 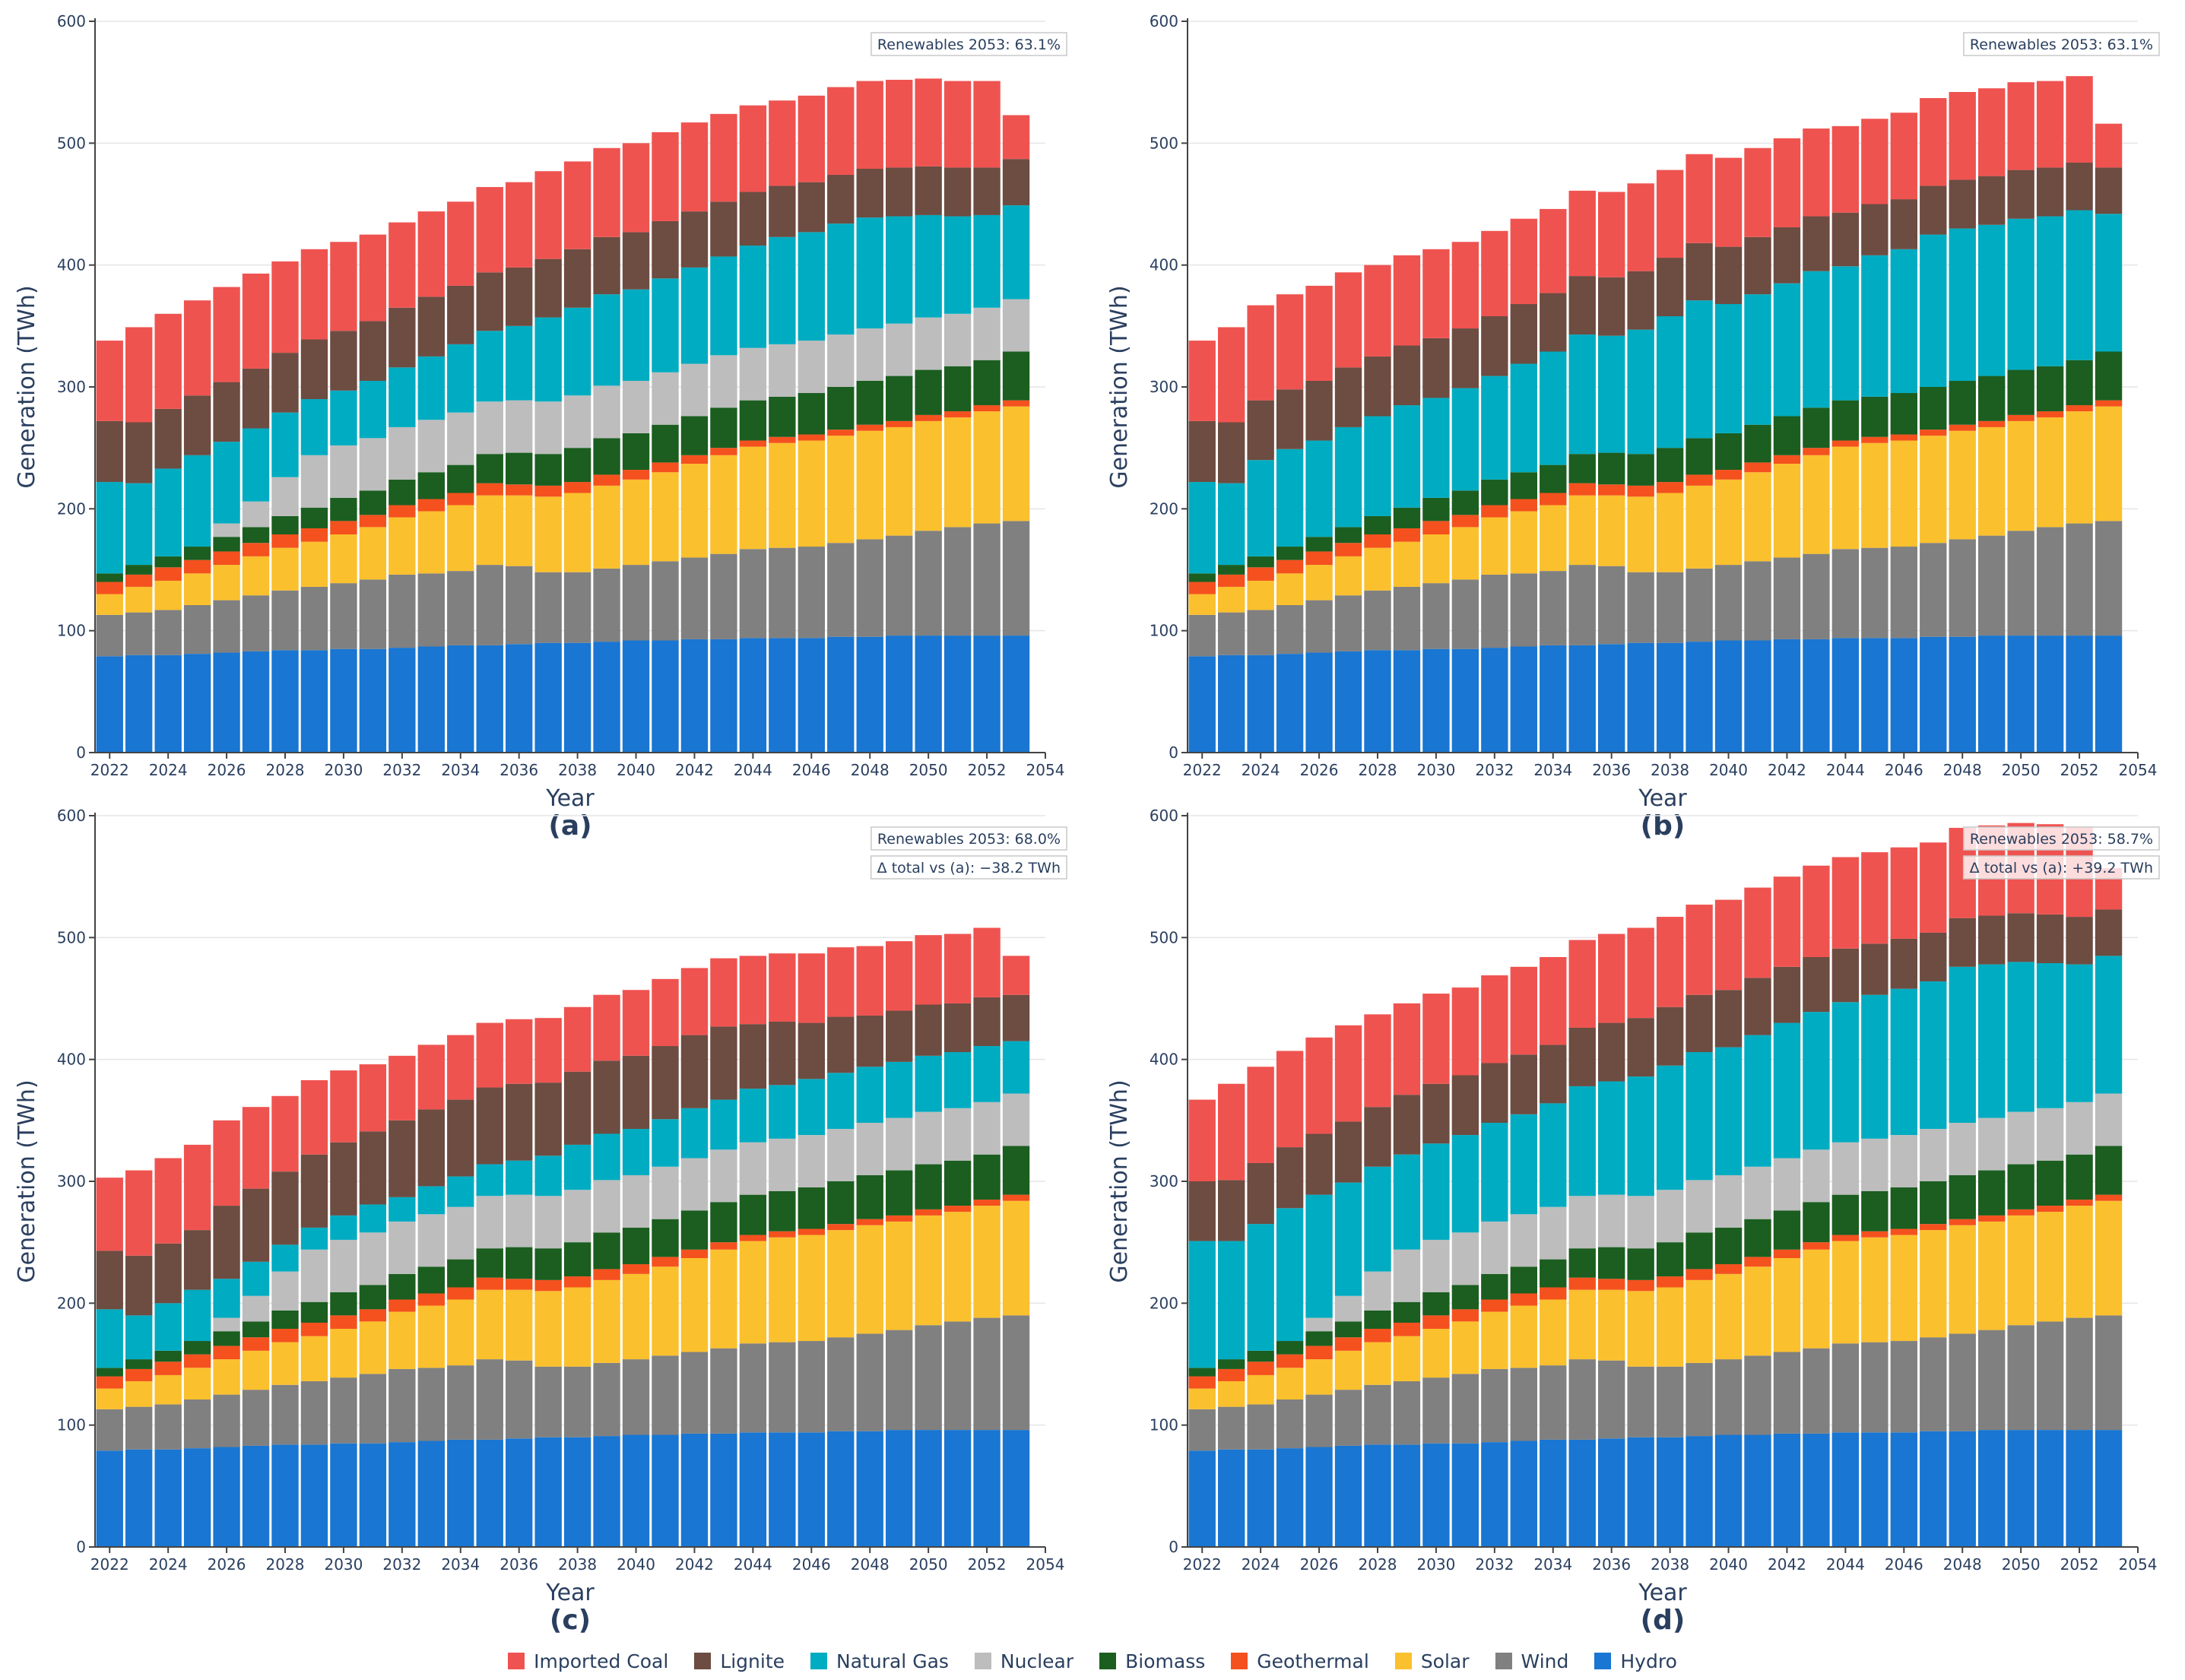 What do you see at coordinates (987, 1203) in the screenshot?
I see `bar-geothermal-2052` at bounding box center [987, 1203].